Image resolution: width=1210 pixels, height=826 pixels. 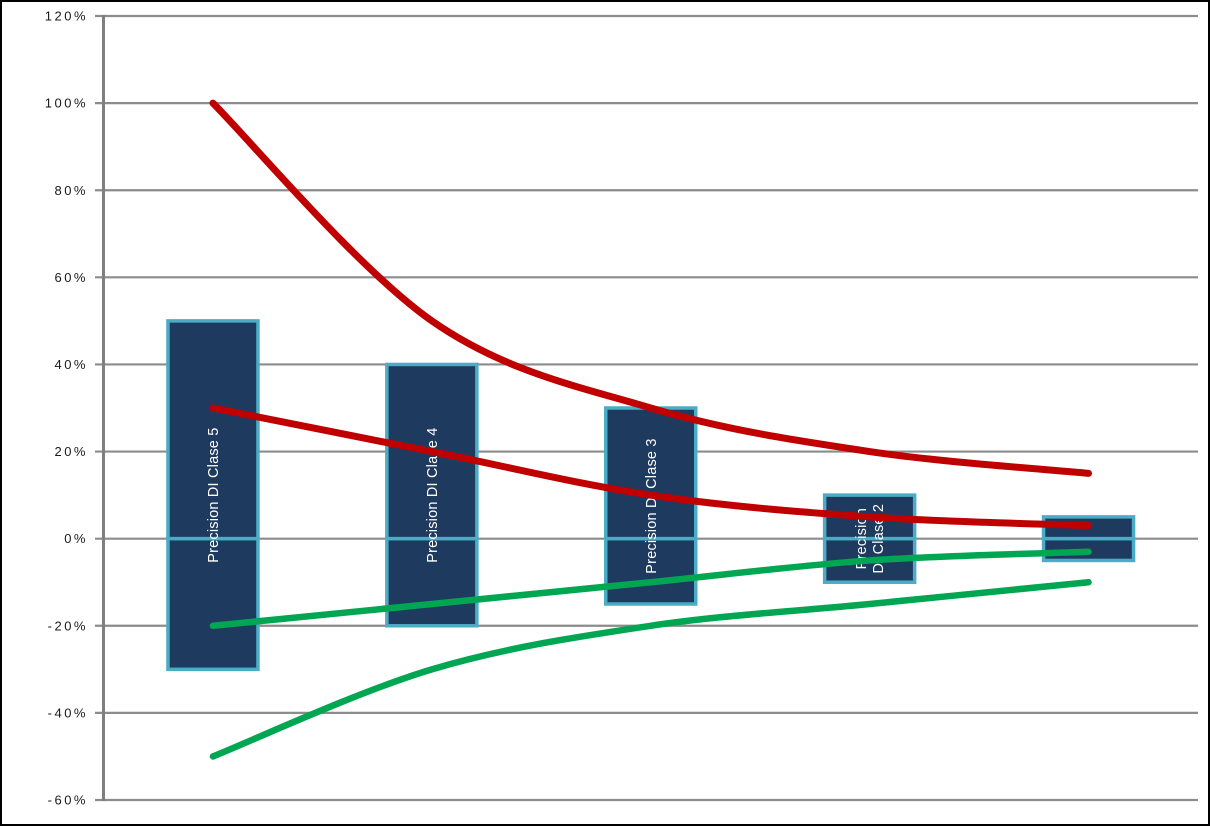 I want to click on y-axis-tick-label: -20%, so click(x=68, y=625).